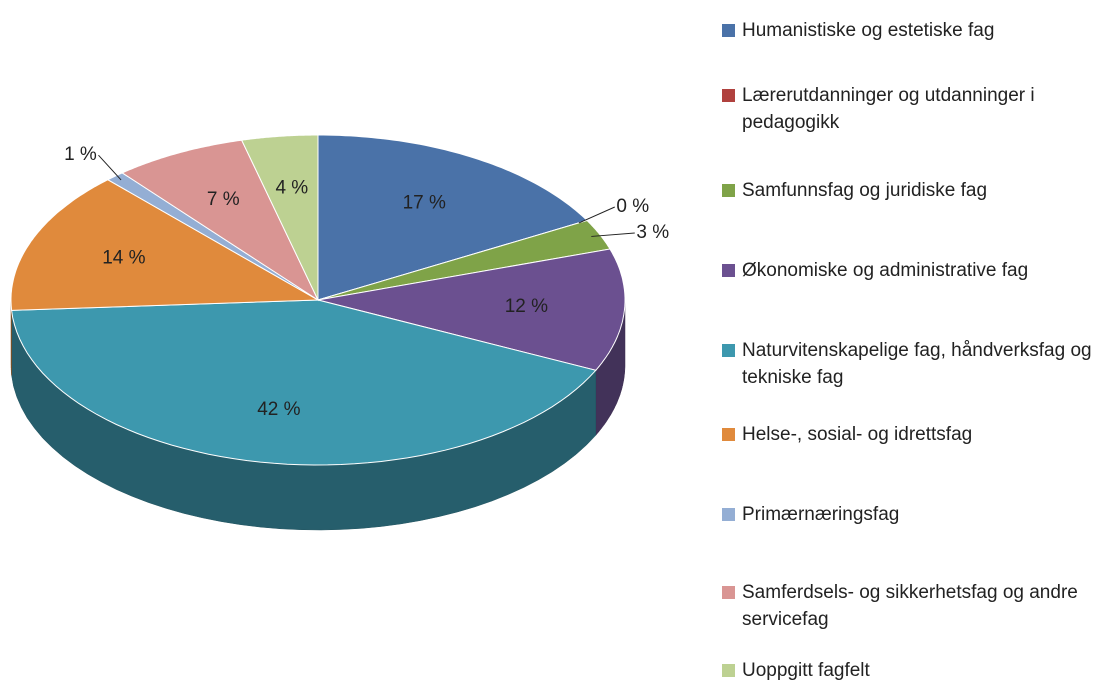 Image resolution: width=1116 pixels, height=682 pixels. Describe the element at coordinates (123, 258) in the screenshot. I see `data-label: 14 %` at that location.